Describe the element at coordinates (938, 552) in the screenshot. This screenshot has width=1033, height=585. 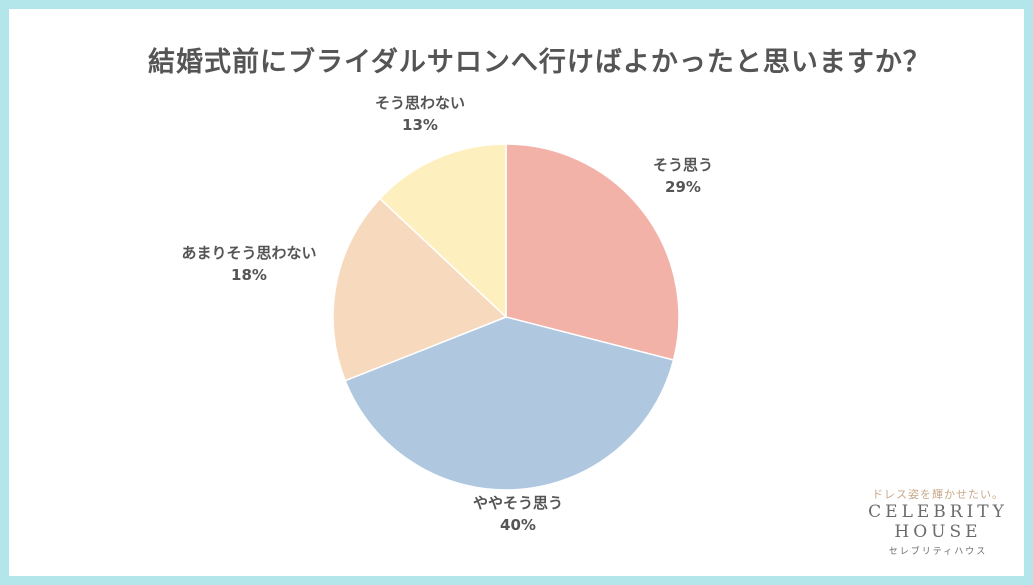
I see `logo-sub: セレブリティハウス` at that location.